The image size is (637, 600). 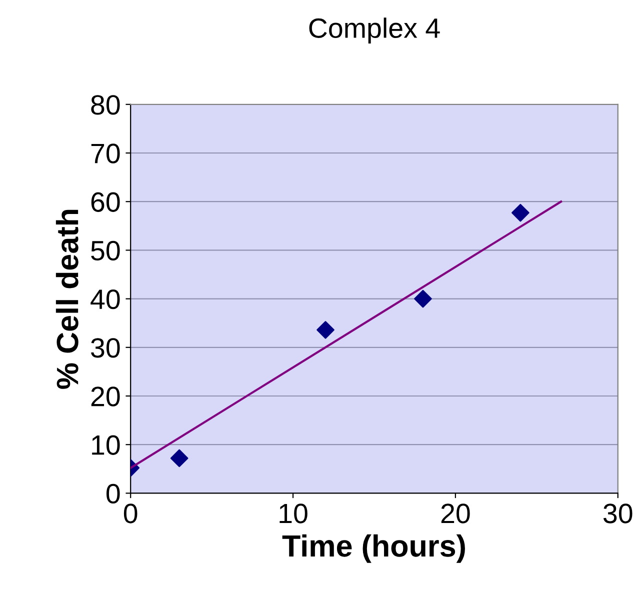 What do you see at coordinates (294, 514) in the screenshot?
I see `x-tick-label: 10` at bounding box center [294, 514].